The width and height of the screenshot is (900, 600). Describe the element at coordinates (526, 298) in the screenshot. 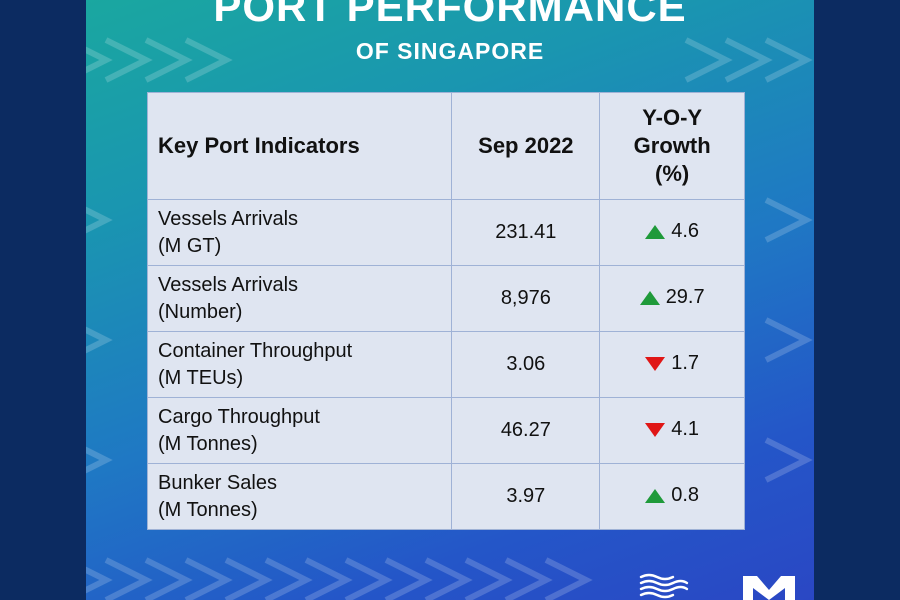

I see `value-cell: 8,976` at that location.